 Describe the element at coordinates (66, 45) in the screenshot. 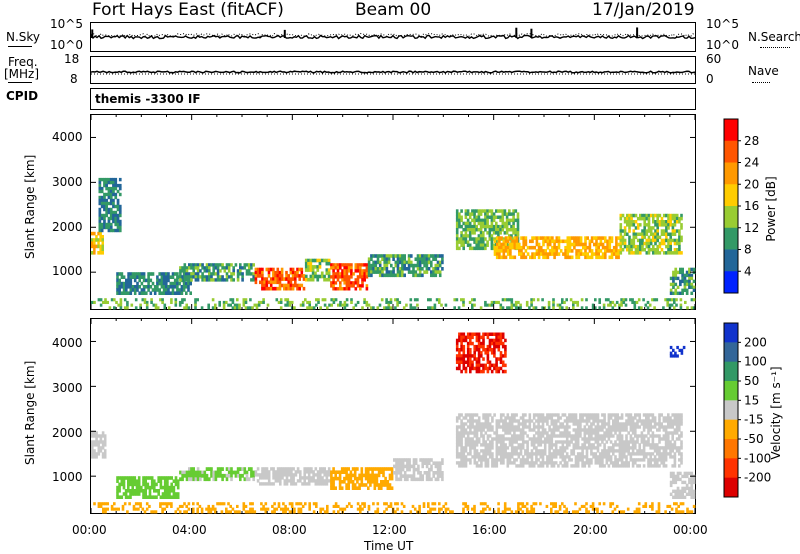

I see `noise-left-tick-bottom: 10^0` at that location.